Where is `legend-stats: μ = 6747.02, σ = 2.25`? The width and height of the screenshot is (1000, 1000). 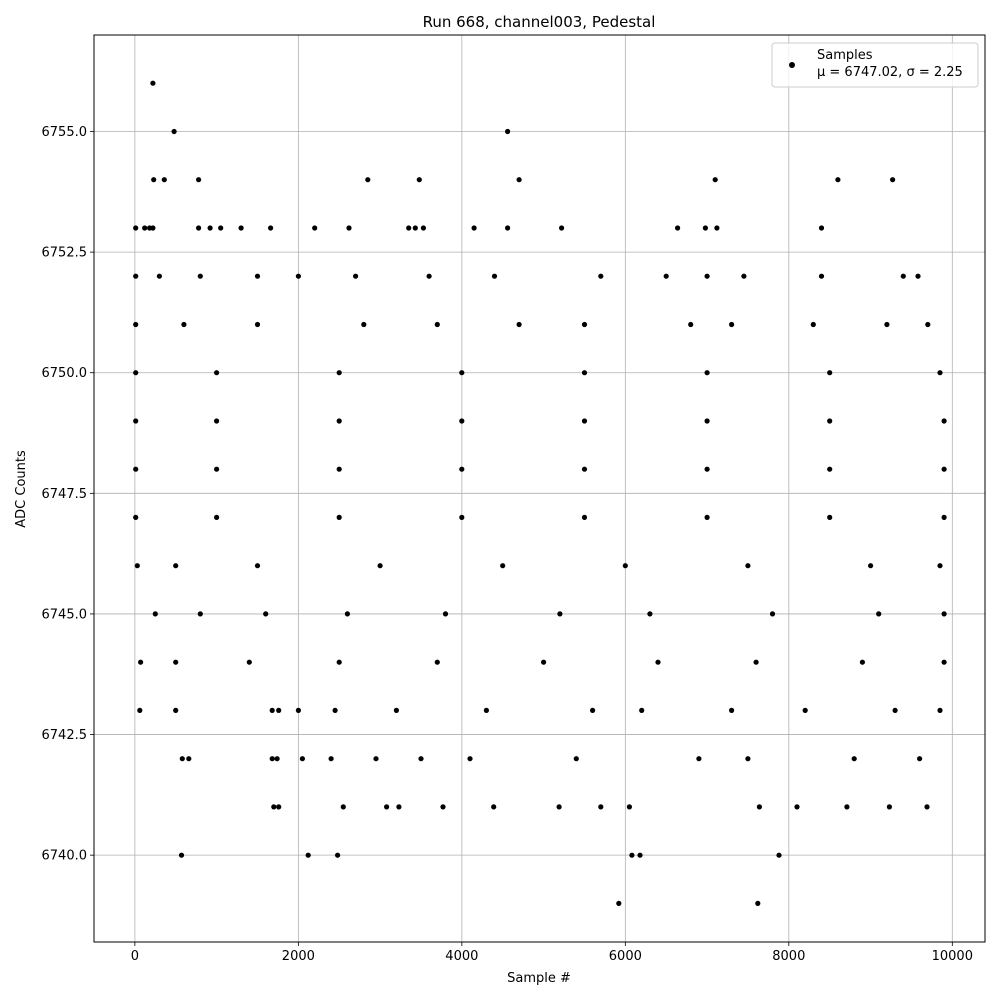 legend-stats: μ = 6747.02, σ = 2.25 is located at coordinates (890, 72).